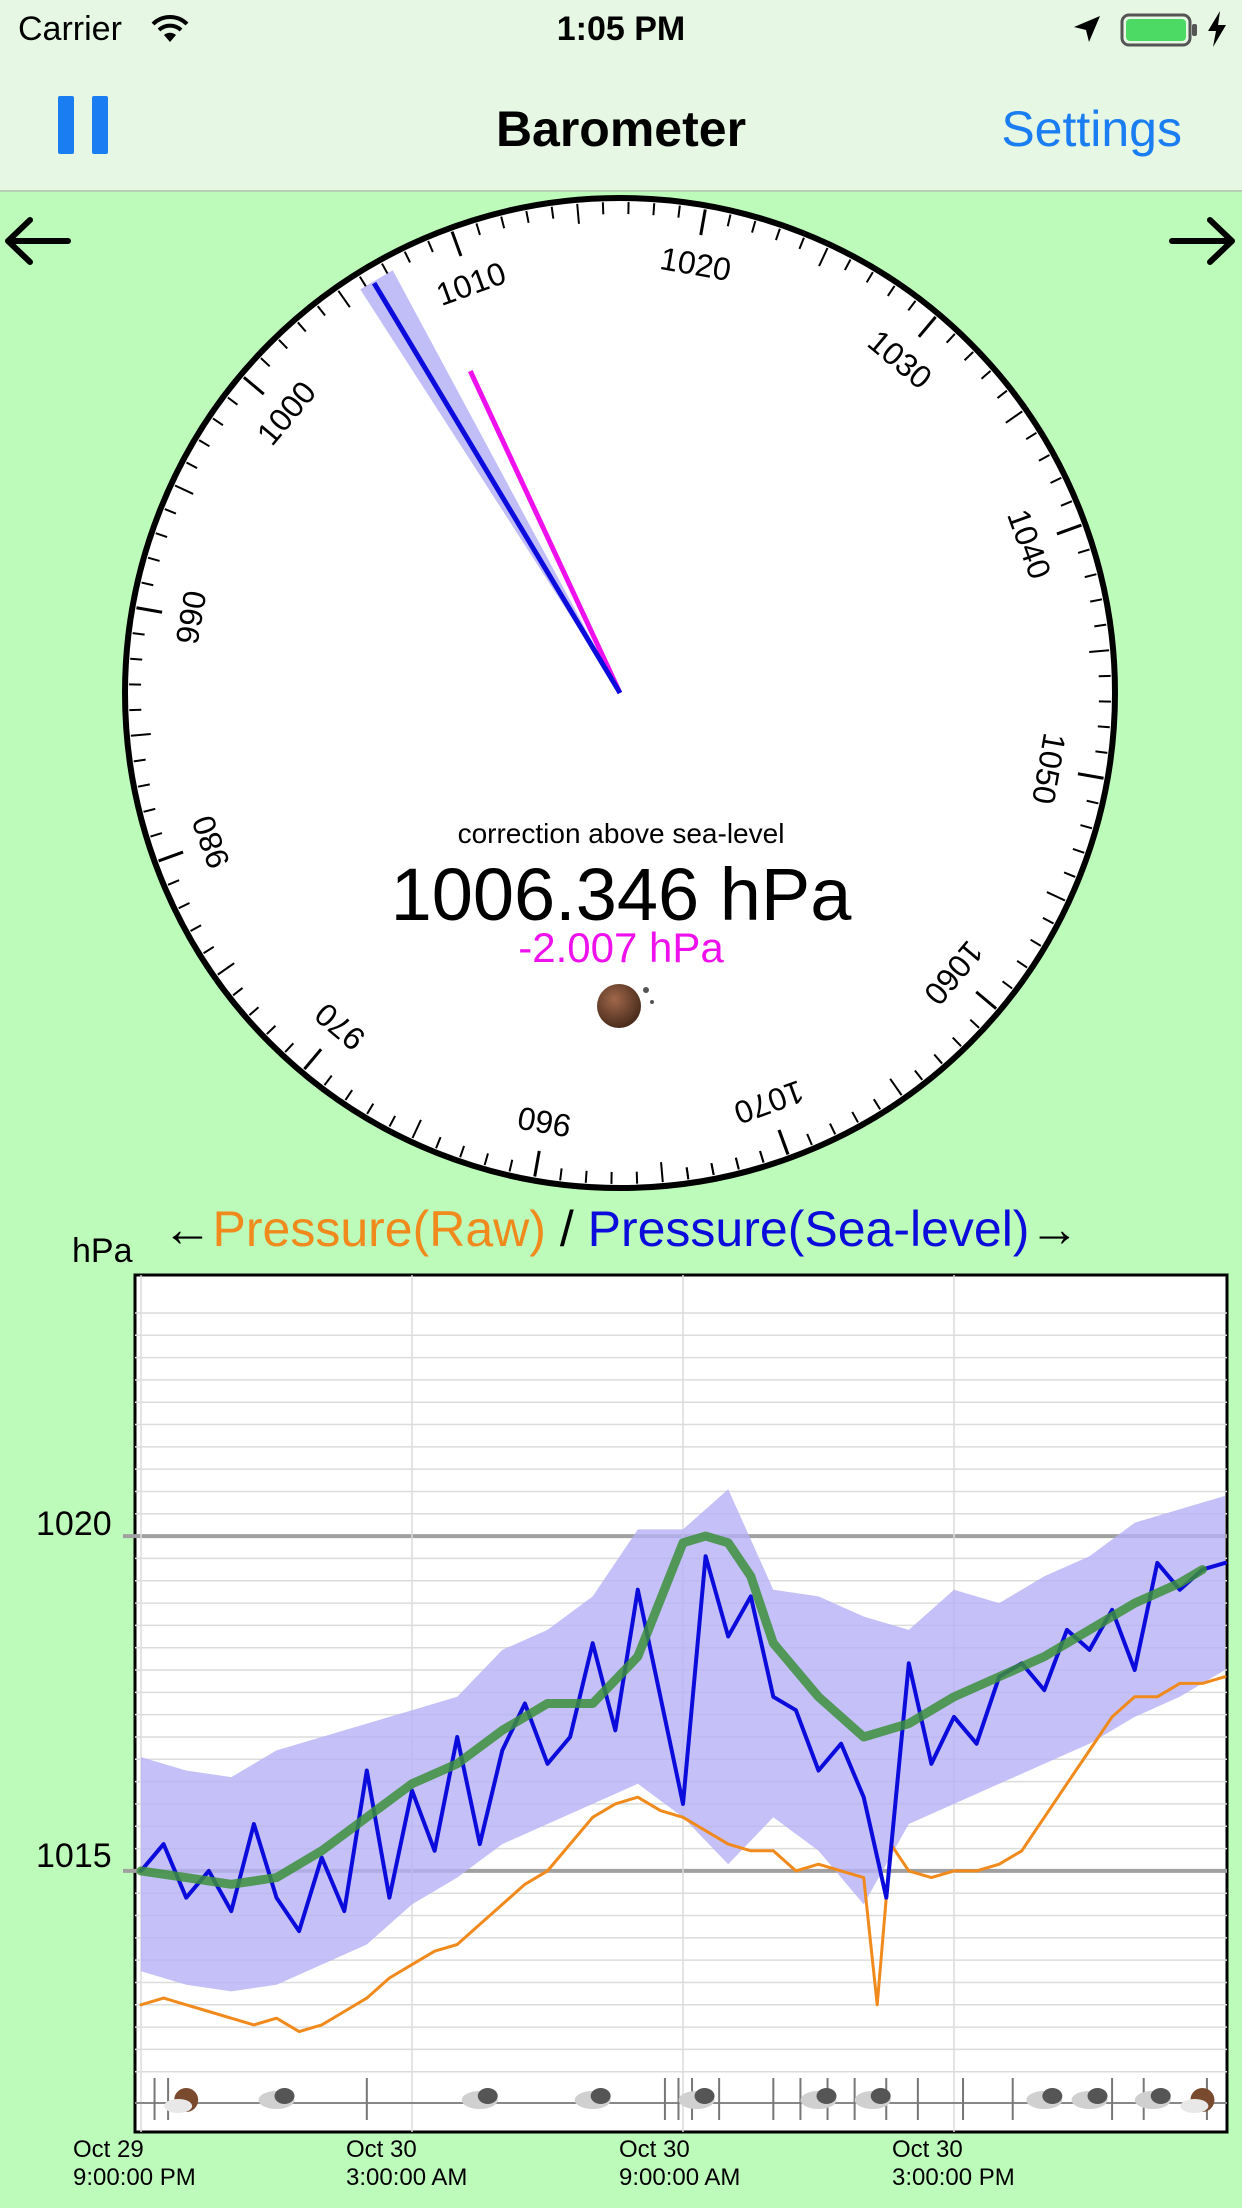  Describe the element at coordinates (70, 29) in the screenshot. I see `carrier-label: Carrier` at that location.